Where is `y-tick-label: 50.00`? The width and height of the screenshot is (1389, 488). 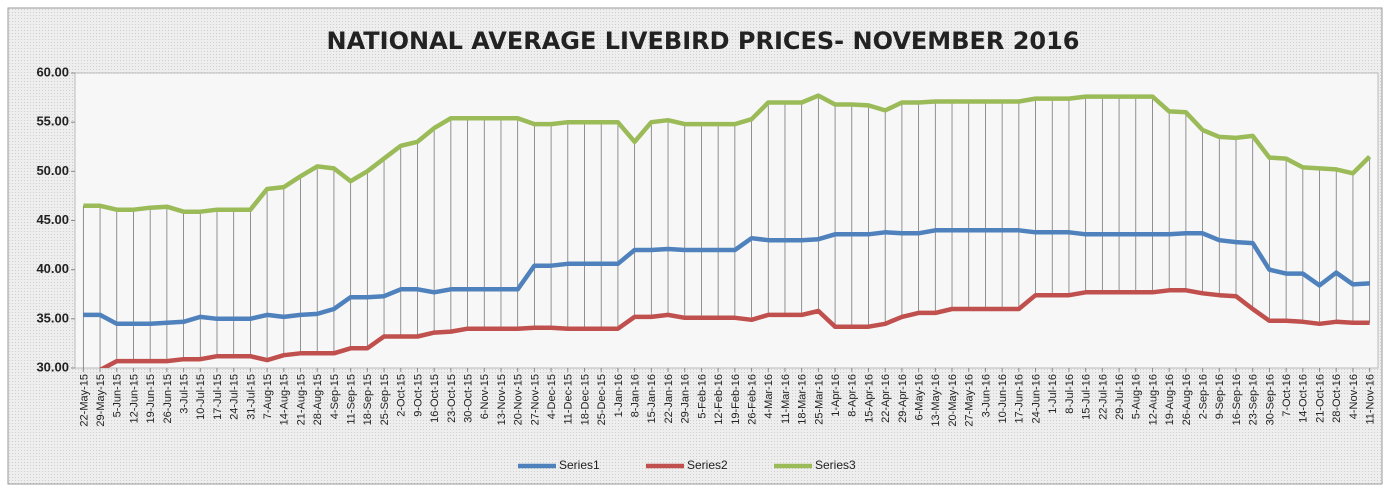
y-tick-label: 50.00 is located at coordinates (52, 170).